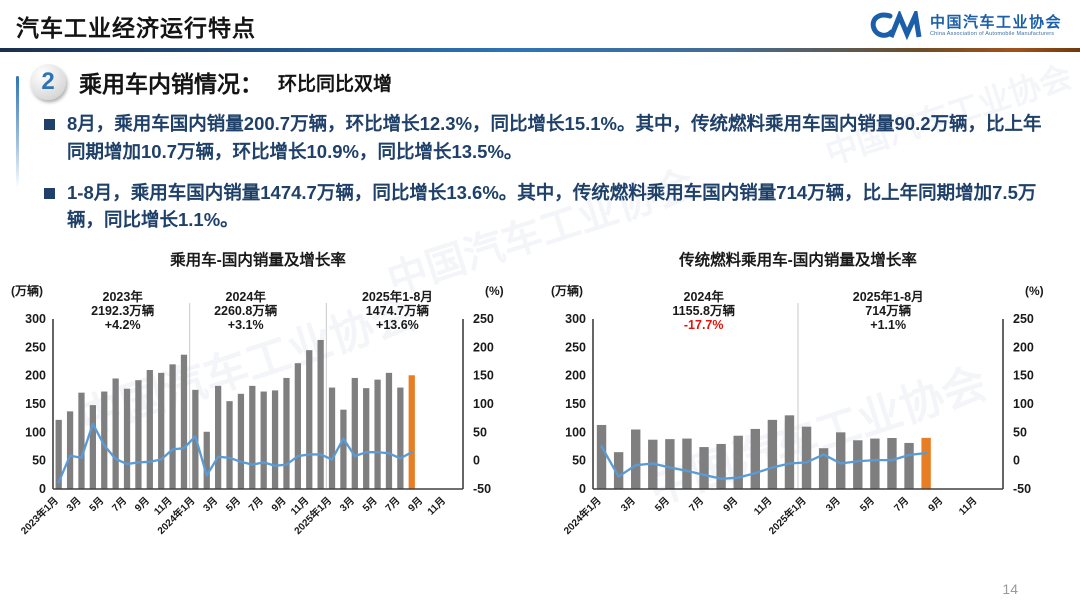 The width and height of the screenshot is (1080, 607). What do you see at coordinates (703, 310) in the screenshot?
I see `annotation-line: 1155.8万辆` at bounding box center [703, 310].